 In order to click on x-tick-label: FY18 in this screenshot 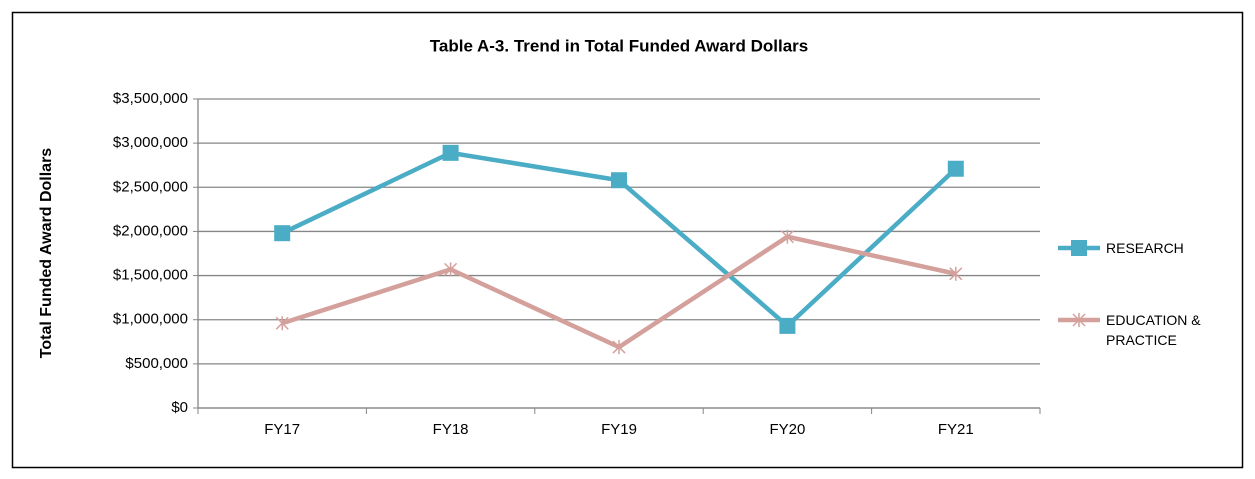, I will do `click(451, 429)`.